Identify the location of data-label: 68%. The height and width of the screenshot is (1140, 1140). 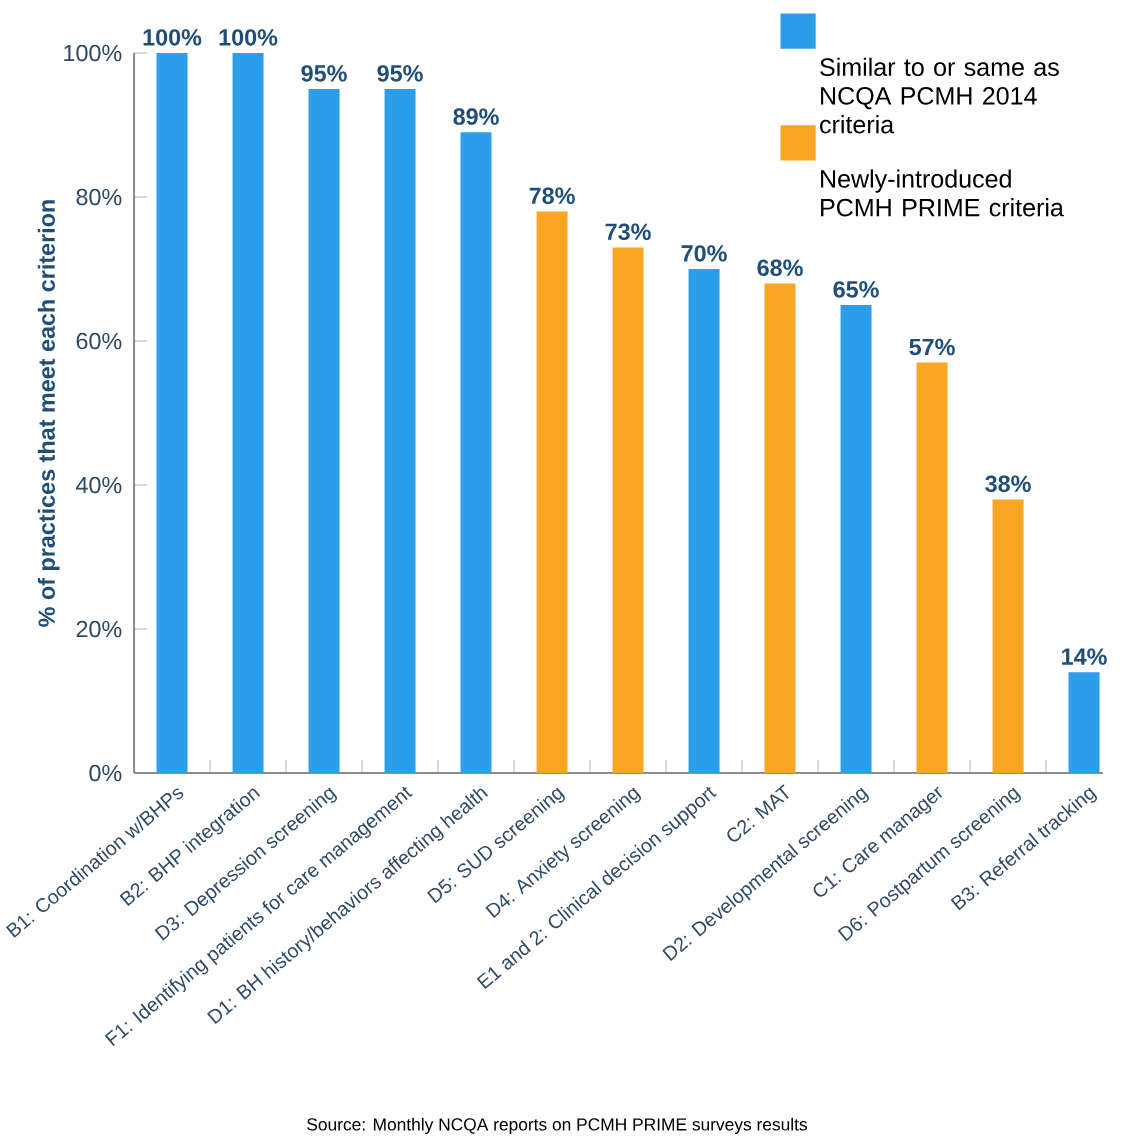
(780, 268).